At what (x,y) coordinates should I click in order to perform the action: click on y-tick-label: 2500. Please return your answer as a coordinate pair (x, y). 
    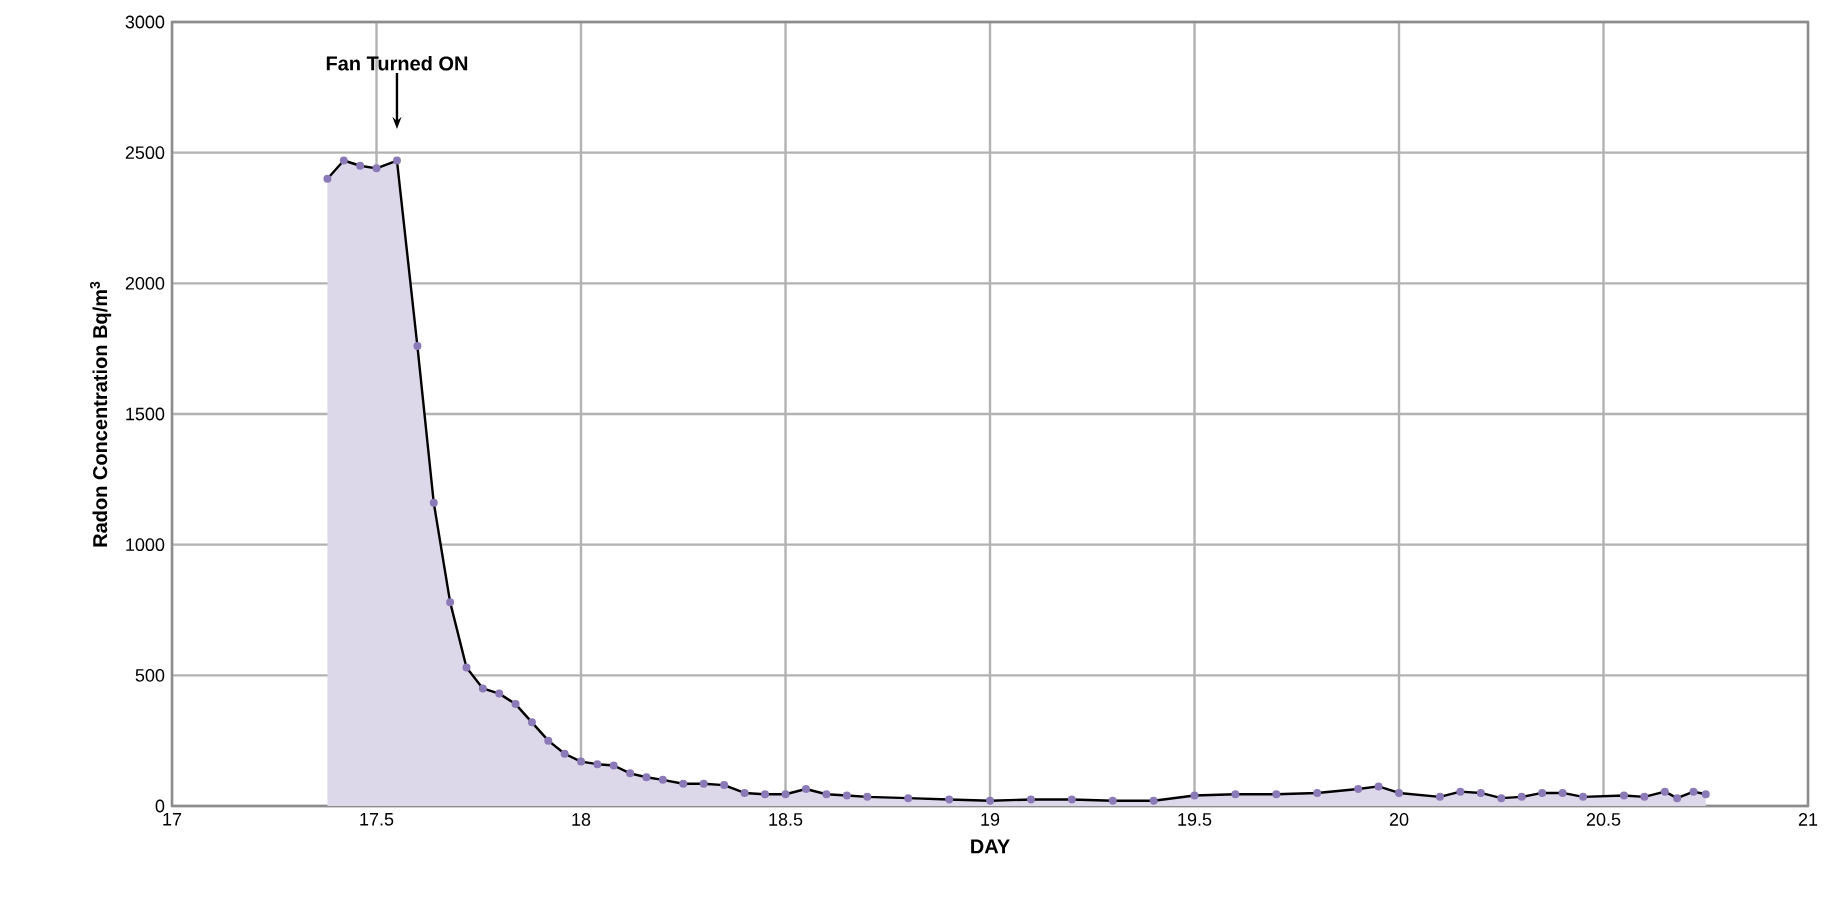
    Looking at the image, I should click on (145, 153).